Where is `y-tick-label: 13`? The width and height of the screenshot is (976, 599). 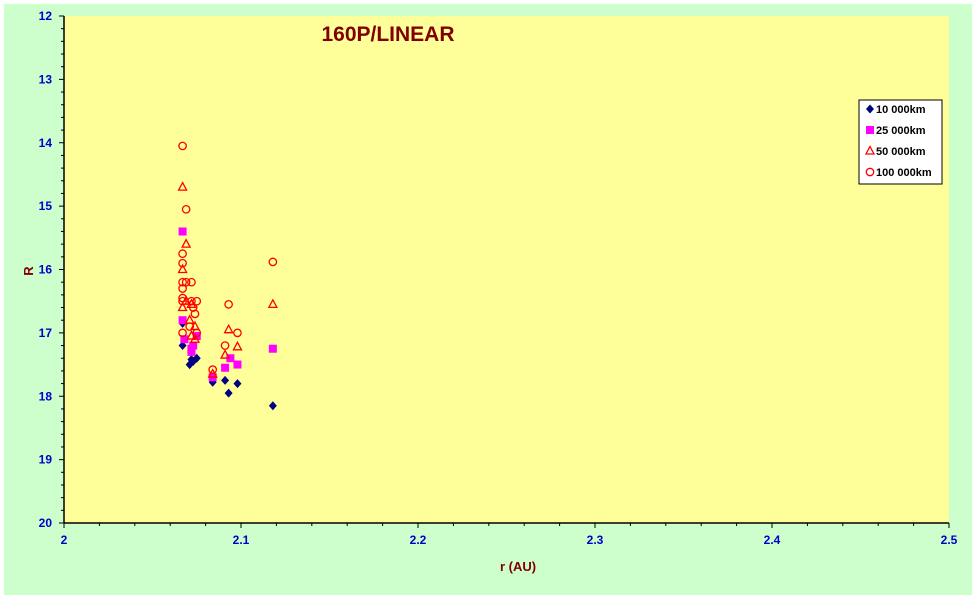
y-tick-label: 13 is located at coordinates (46, 79).